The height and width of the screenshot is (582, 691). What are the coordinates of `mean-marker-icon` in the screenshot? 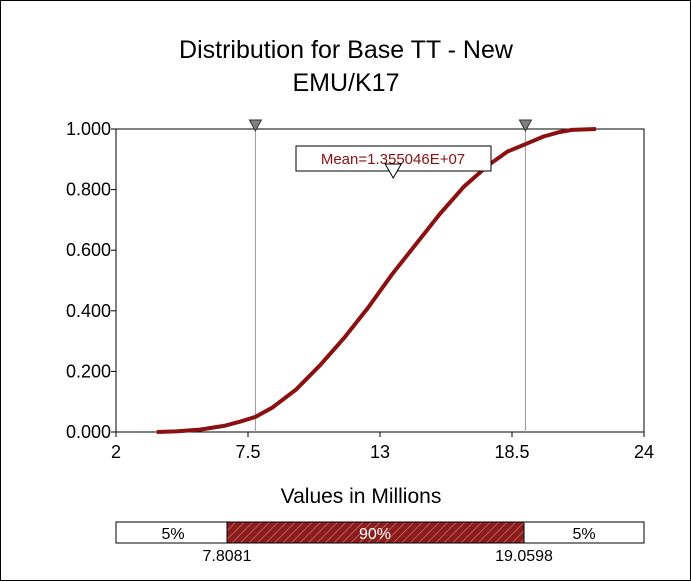 It's located at (393, 171).